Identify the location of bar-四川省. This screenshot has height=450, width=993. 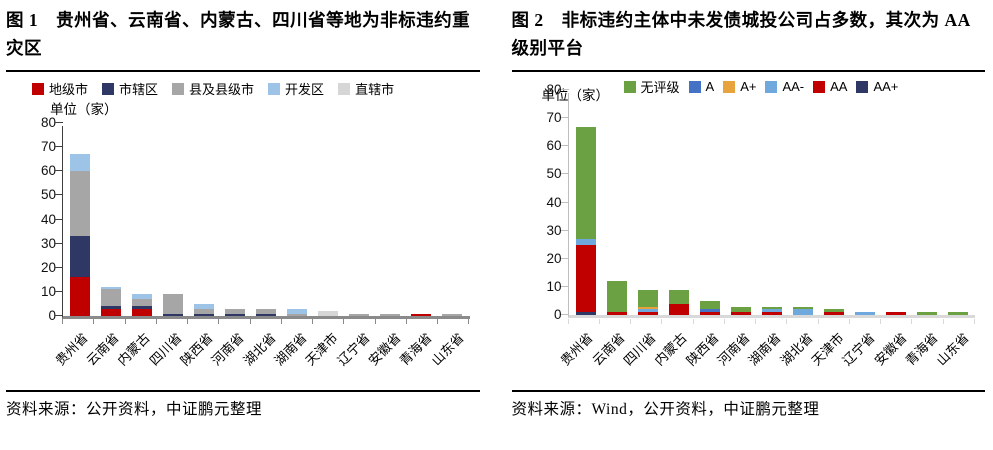
(647, 302).